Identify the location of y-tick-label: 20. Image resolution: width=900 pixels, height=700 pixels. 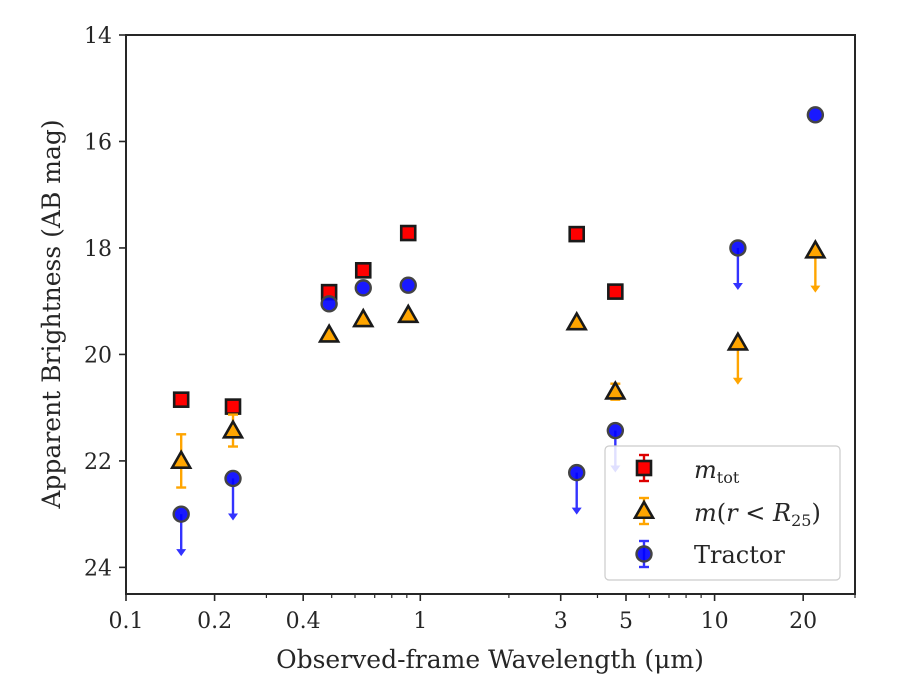
(98, 355).